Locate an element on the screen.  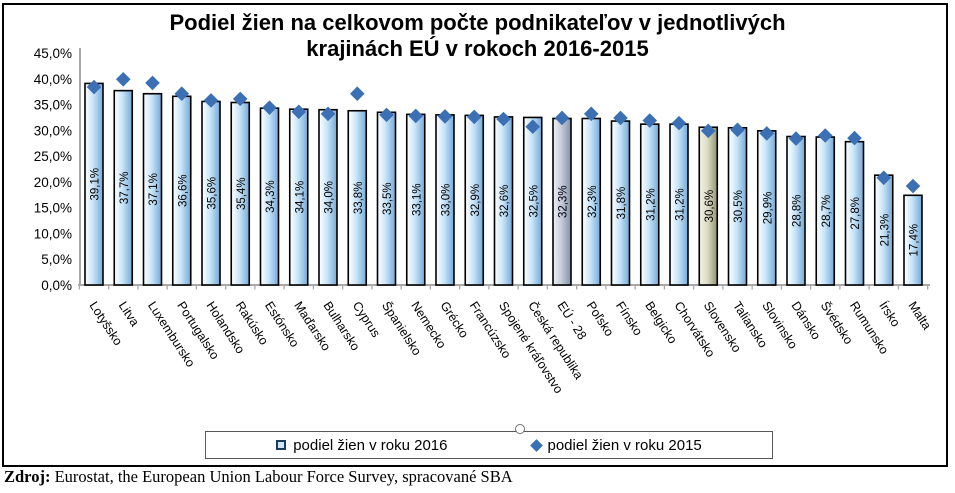
bar-value-label: 33,8% is located at coordinates (359, 198).